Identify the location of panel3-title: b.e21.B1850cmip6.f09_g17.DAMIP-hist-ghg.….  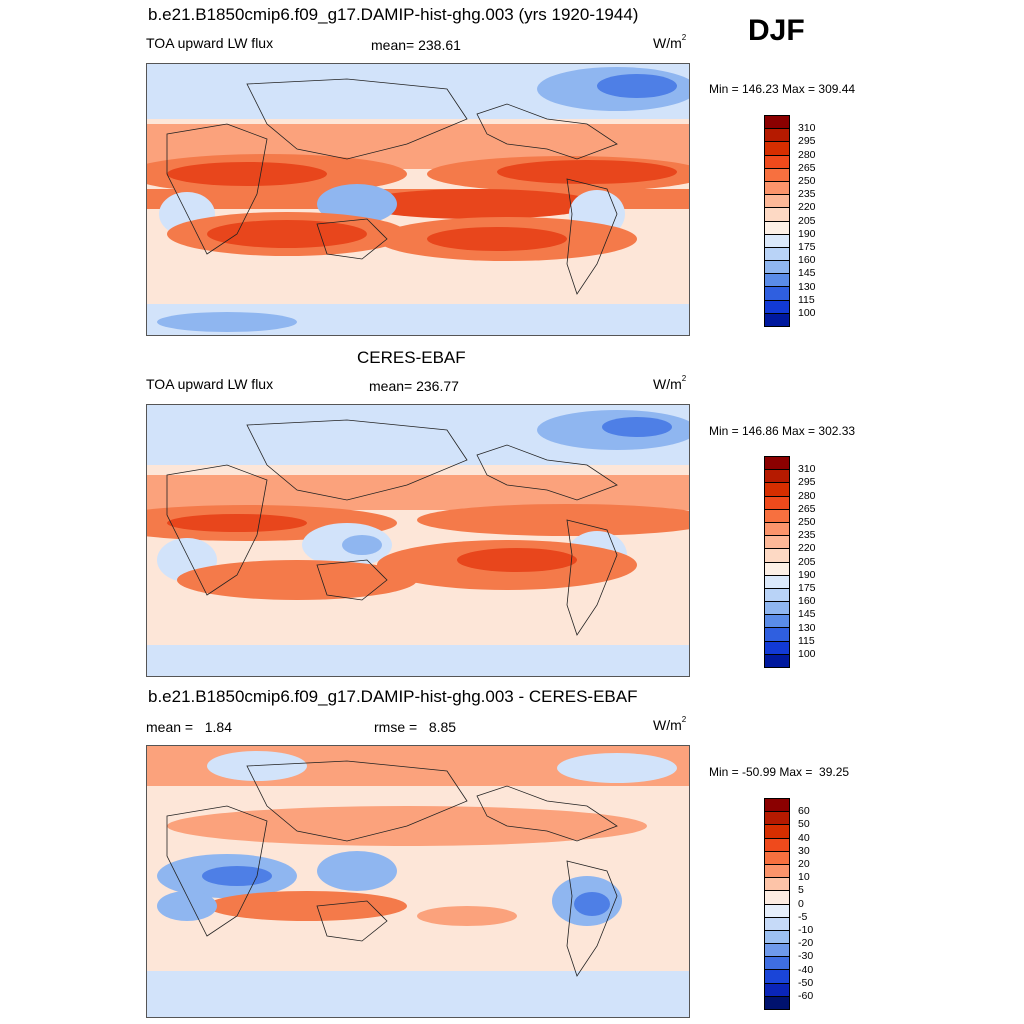
(393, 696).